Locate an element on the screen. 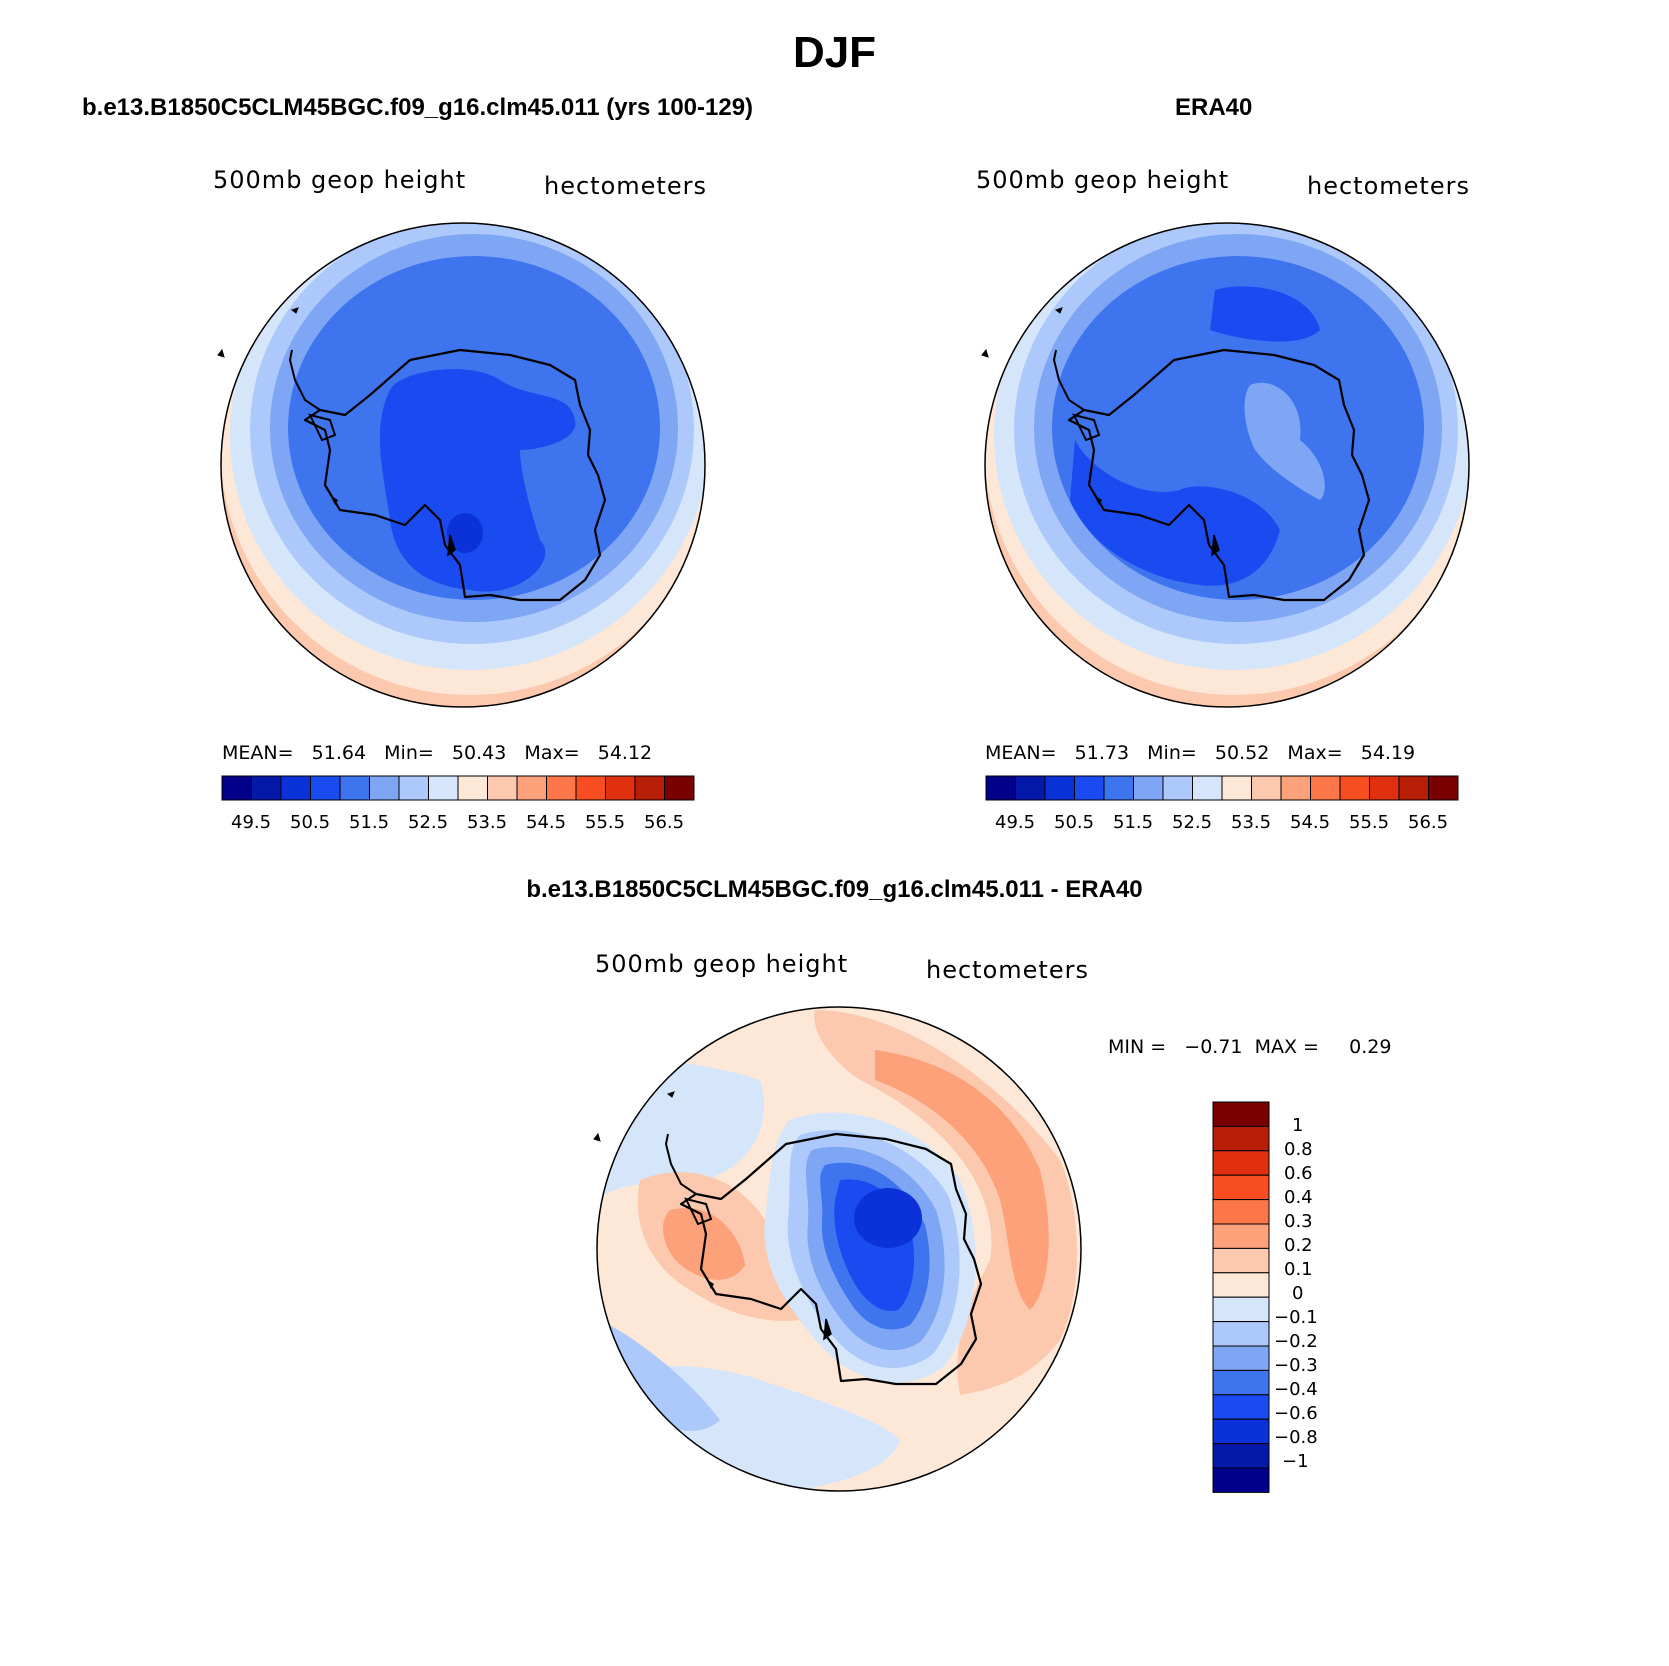  colorbar-1-label: 51.5 is located at coordinates (369, 822).